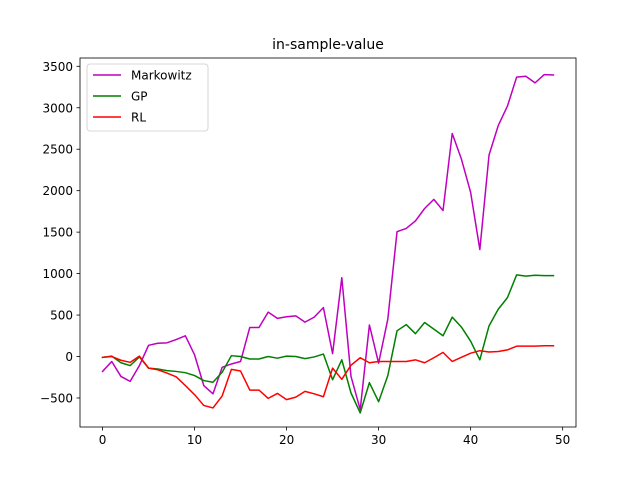 The width and height of the screenshot is (640, 480). I want to click on x-tick-label: 30, so click(378, 440).